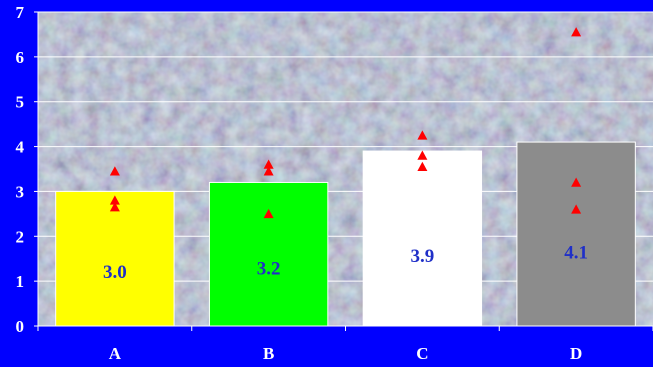 Image resolution: width=653 pixels, height=367 pixels. Describe the element at coordinates (20, 326) in the screenshot. I see `y-tick-label-0: 0` at that location.